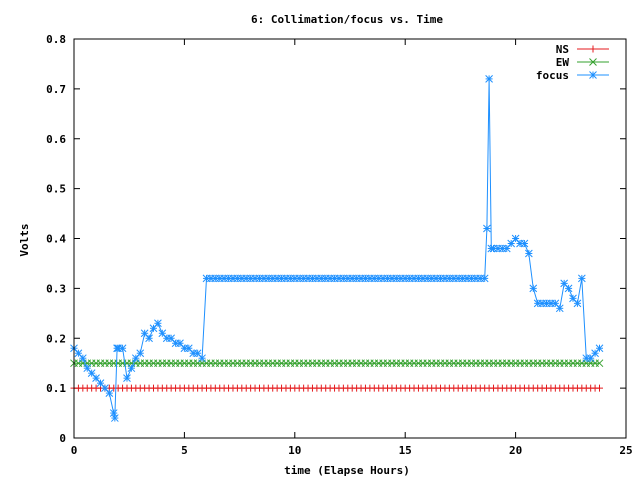 This screenshot has height=480, width=640. What do you see at coordinates (347, 19) in the screenshot?
I see `chart-title: 6: Collimation/focus vs. Time` at bounding box center [347, 19].